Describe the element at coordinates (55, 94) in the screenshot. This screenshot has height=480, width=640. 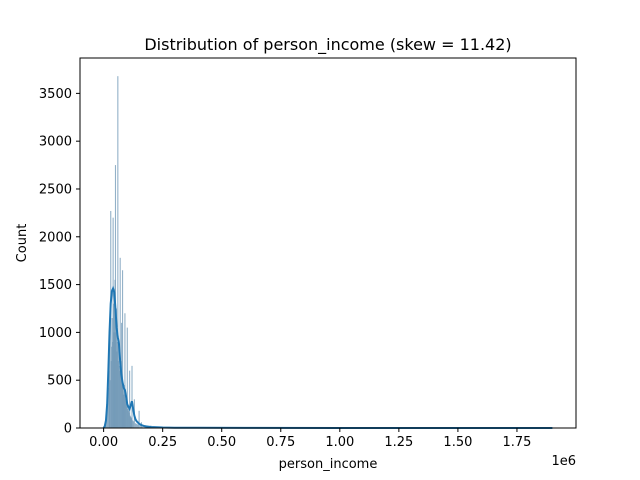
I see `y-tick-label: 3500` at that location.